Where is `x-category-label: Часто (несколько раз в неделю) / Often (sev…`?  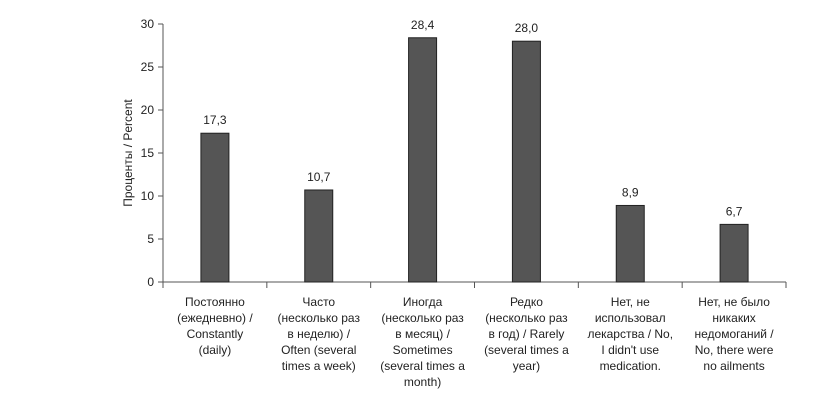
x-category-label: Часто (несколько раз в неделю) / Often (sev… is located at coordinates (319, 334).